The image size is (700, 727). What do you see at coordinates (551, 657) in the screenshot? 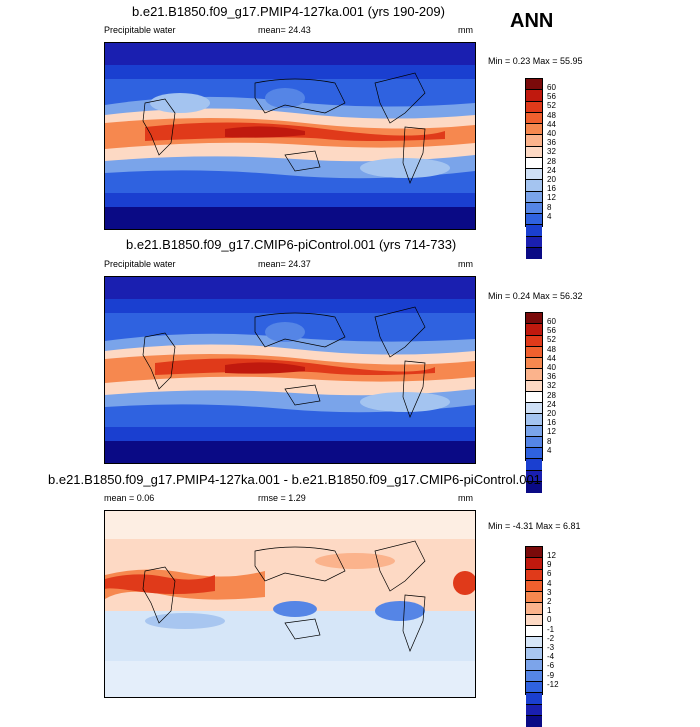
I see `colorbar-tick-label: -4` at bounding box center [551, 657].